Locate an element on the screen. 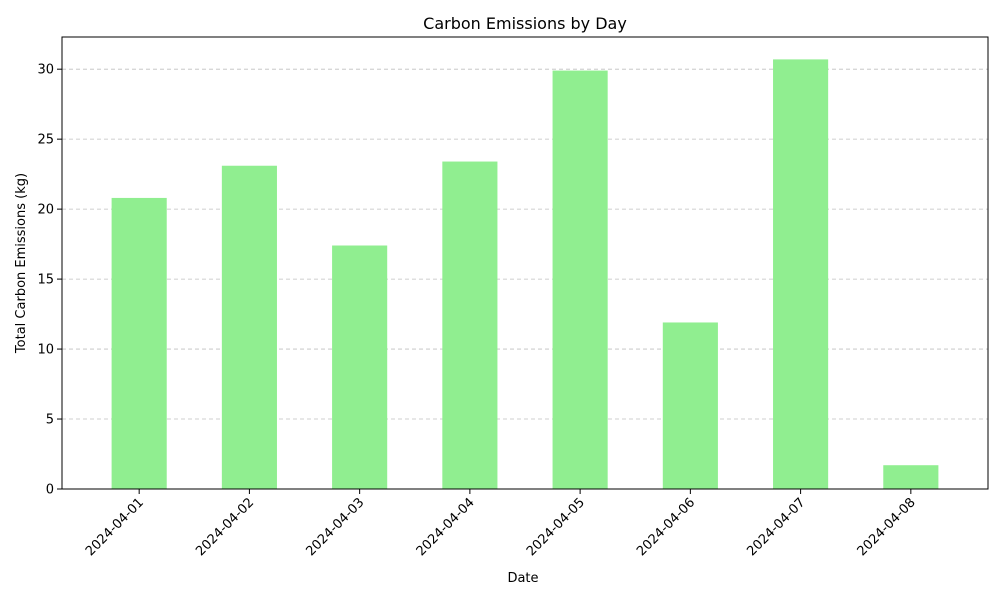 The image size is (1000, 600). x-tick-label: 2024-04-05 is located at coordinates (556, 527).